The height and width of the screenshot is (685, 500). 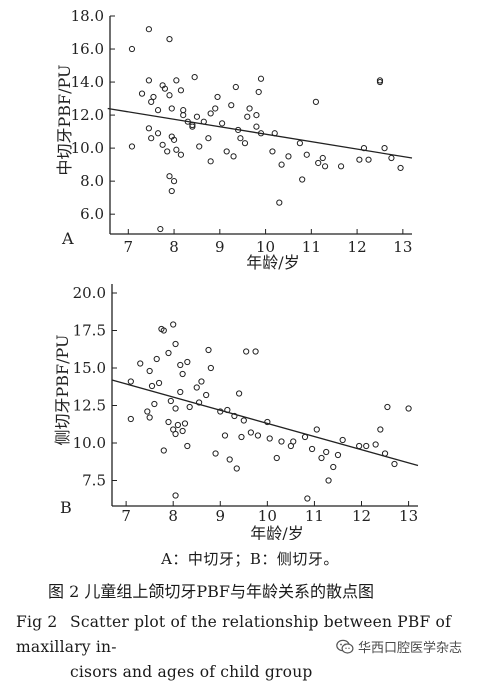 I want to click on y-tick-label: 16.0, so click(x=87, y=49).